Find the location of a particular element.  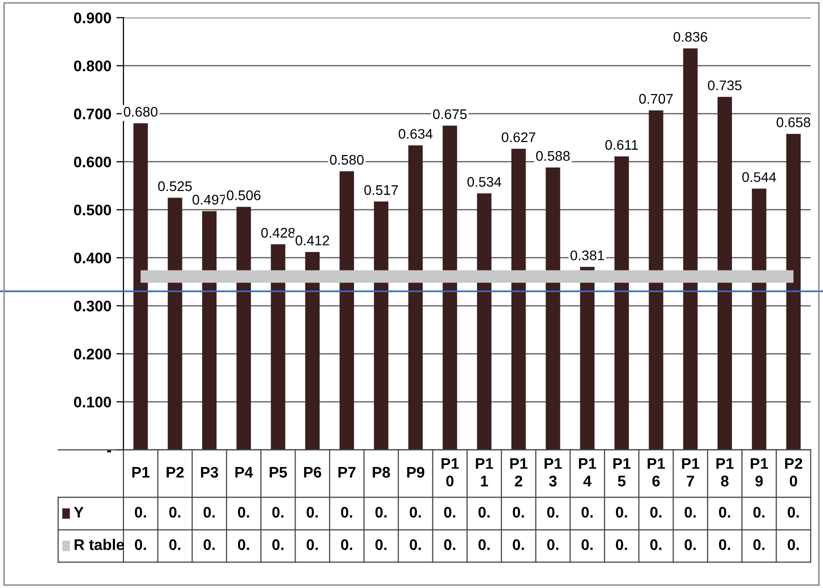

data-label: 0.580 is located at coordinates (347, 159).